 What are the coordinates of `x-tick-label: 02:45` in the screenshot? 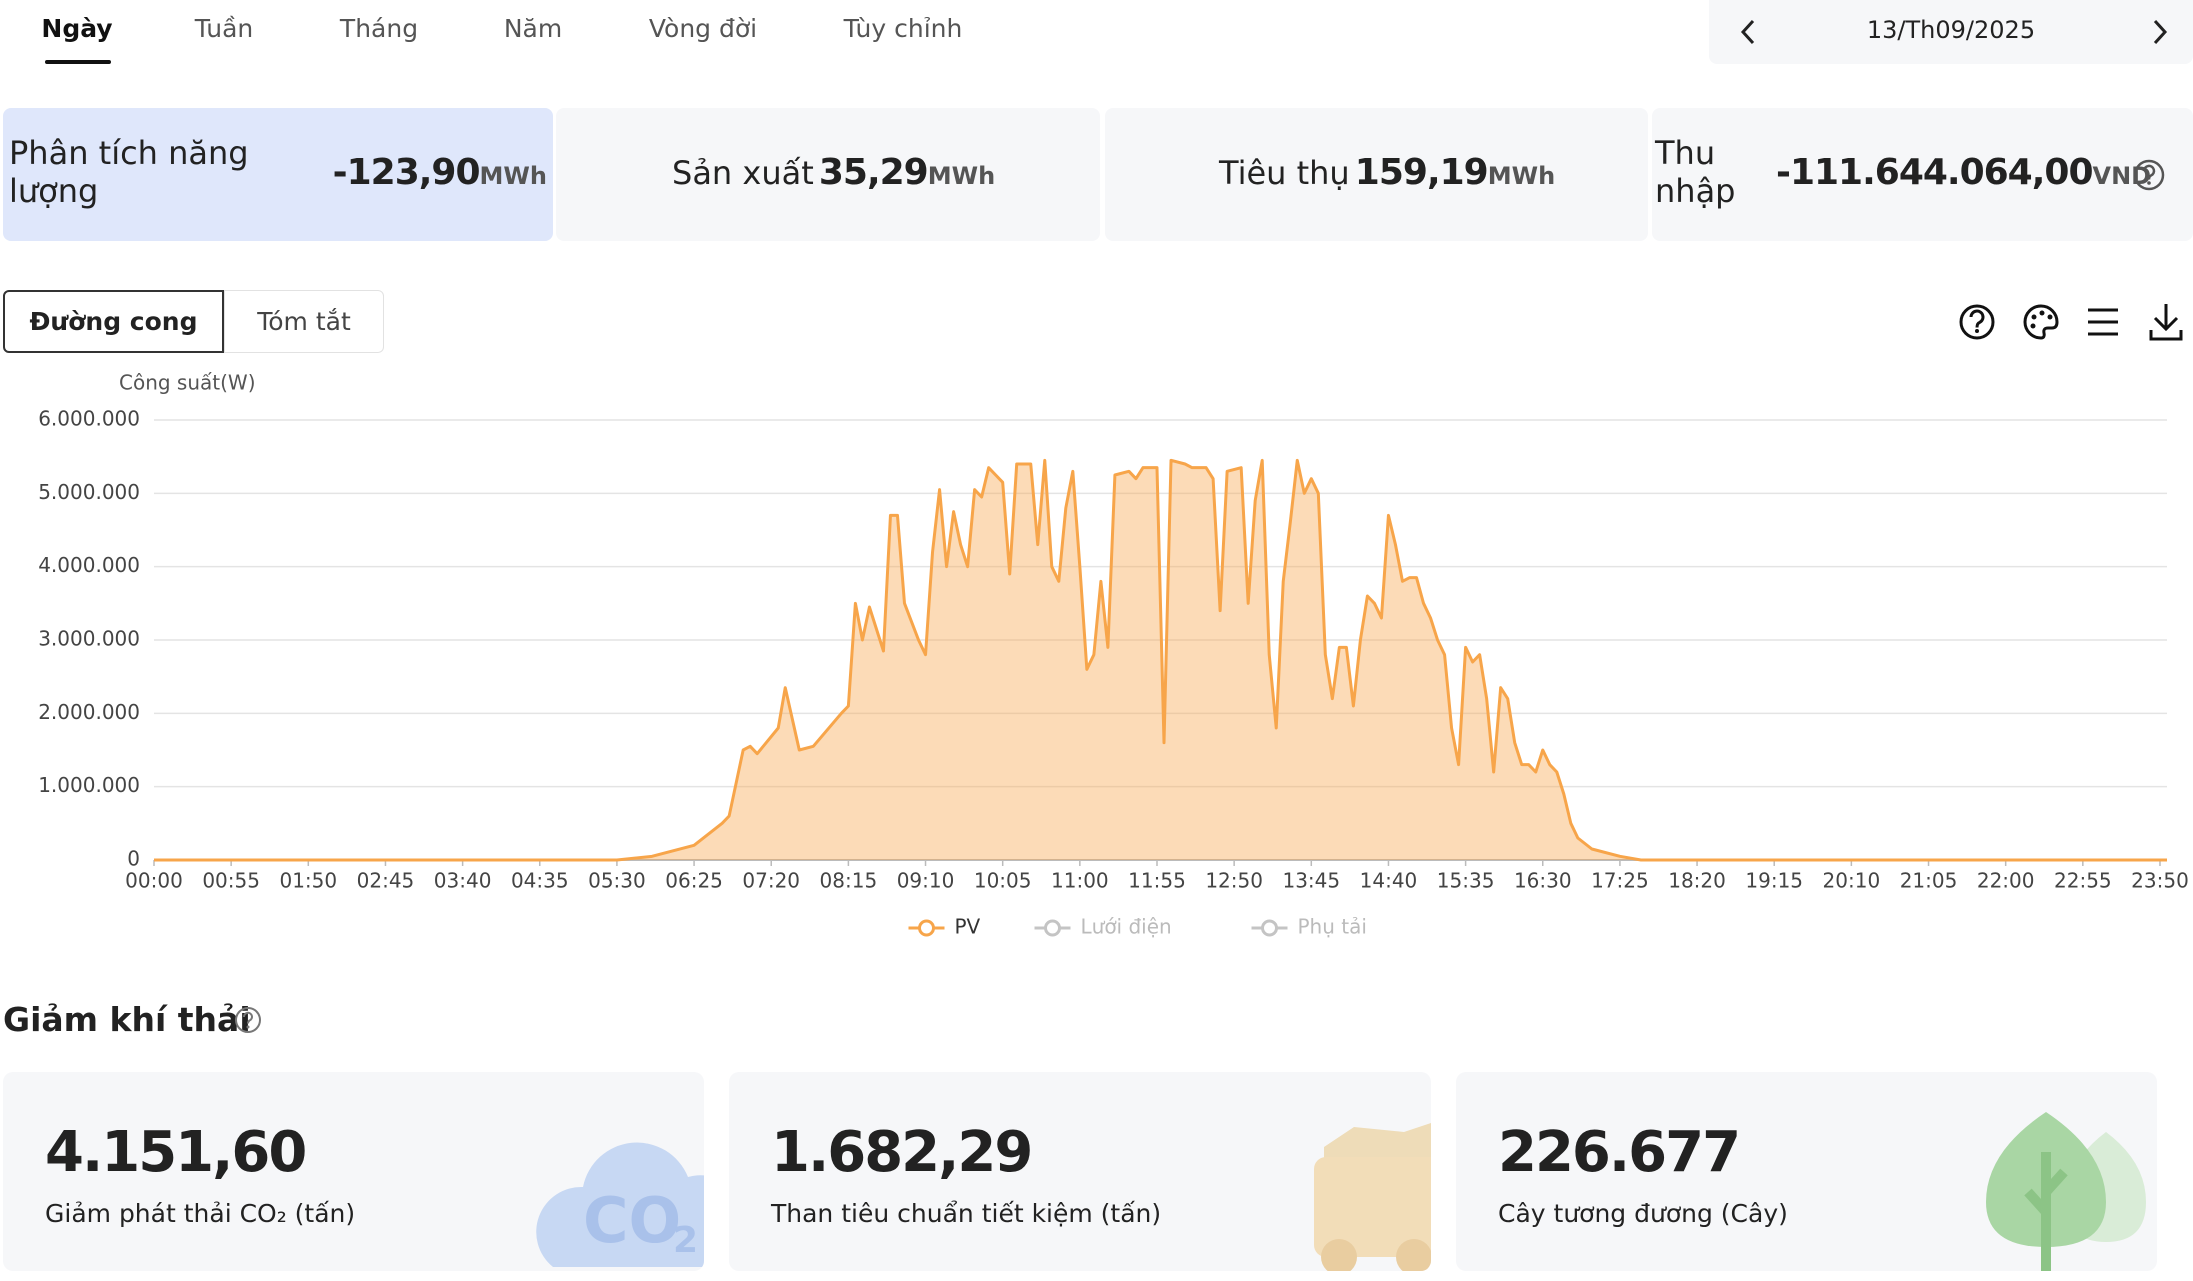 It's located at (386, 881).